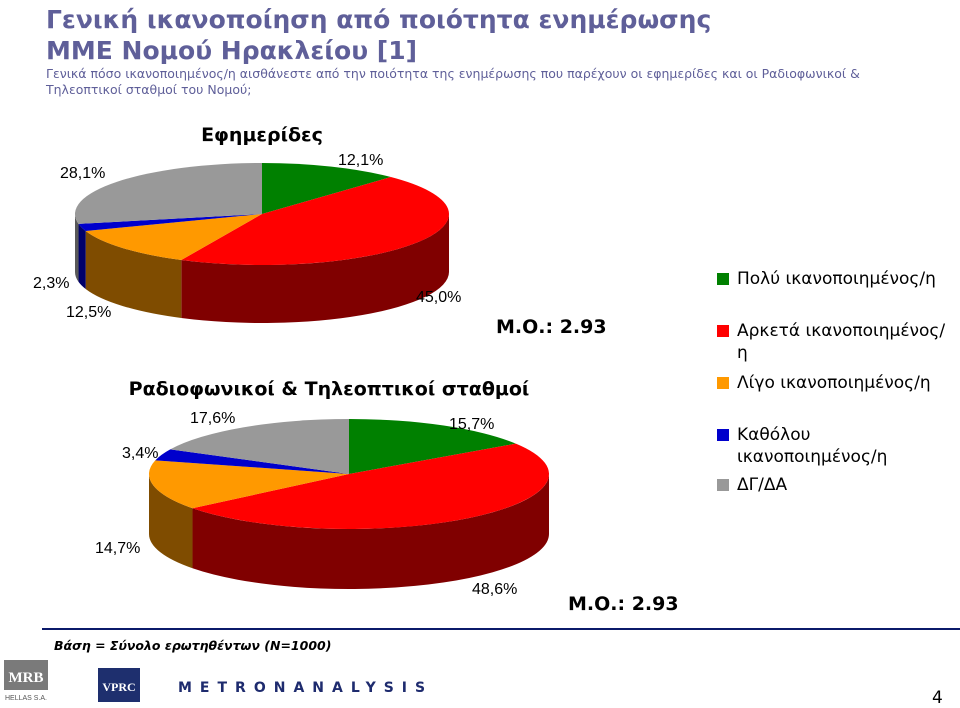  I want to click on legend-label: Πολύ ικανοποιημένος/η, so click(836, 279).